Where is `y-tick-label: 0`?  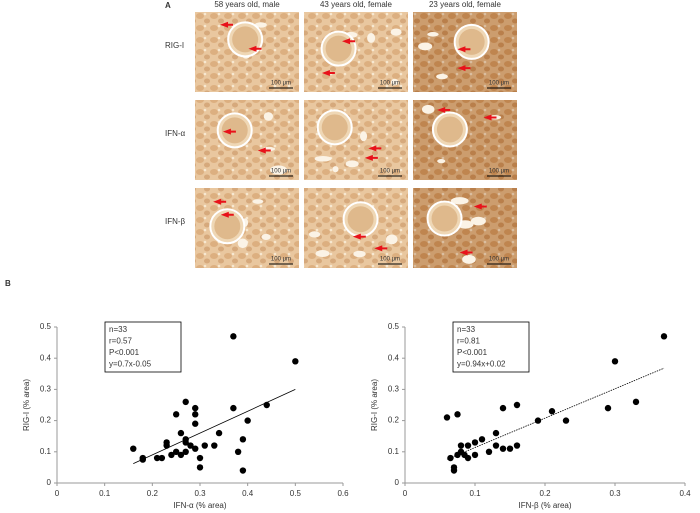
y-tick-label: 0 is located at coordinates (397, 482).